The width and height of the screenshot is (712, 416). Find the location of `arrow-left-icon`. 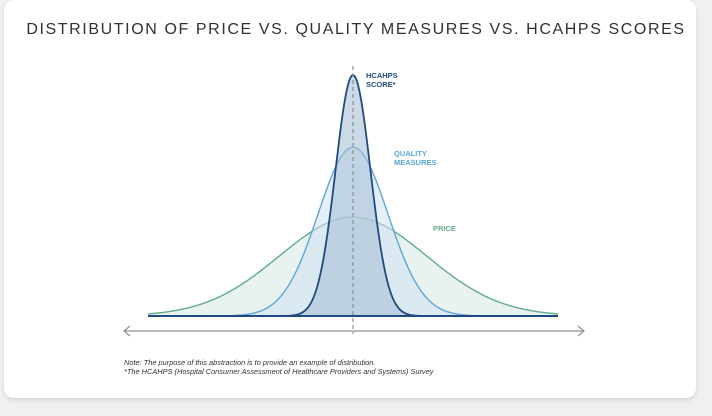

arrow-left-icon is located at coordinates (127, 331).